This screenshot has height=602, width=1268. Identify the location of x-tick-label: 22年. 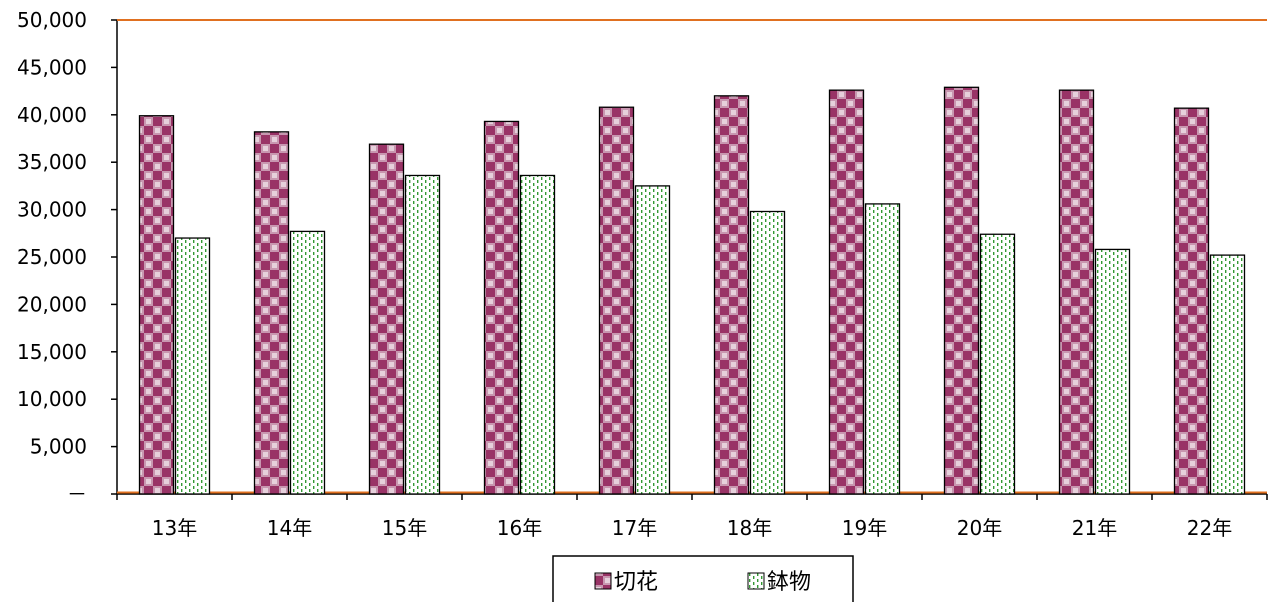
(1209, 528).